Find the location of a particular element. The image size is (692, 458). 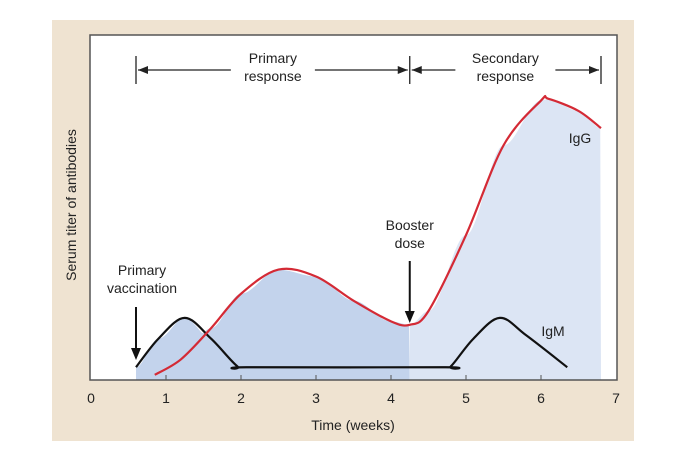

annotation-label: Booster is located at coordinates (410, 225).